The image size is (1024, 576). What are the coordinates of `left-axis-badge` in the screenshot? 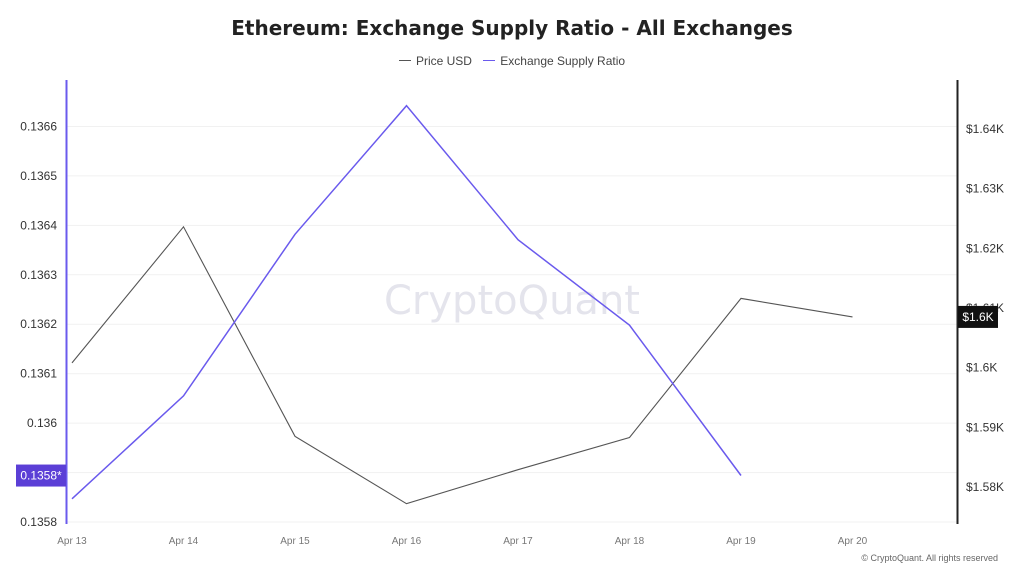 It's located at (41, 475).